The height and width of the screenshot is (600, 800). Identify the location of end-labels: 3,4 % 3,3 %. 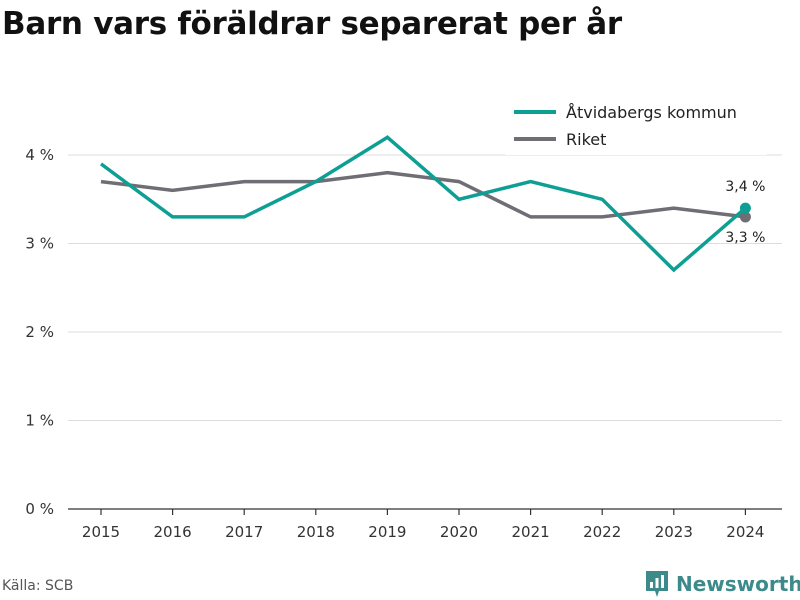
(745, 212).